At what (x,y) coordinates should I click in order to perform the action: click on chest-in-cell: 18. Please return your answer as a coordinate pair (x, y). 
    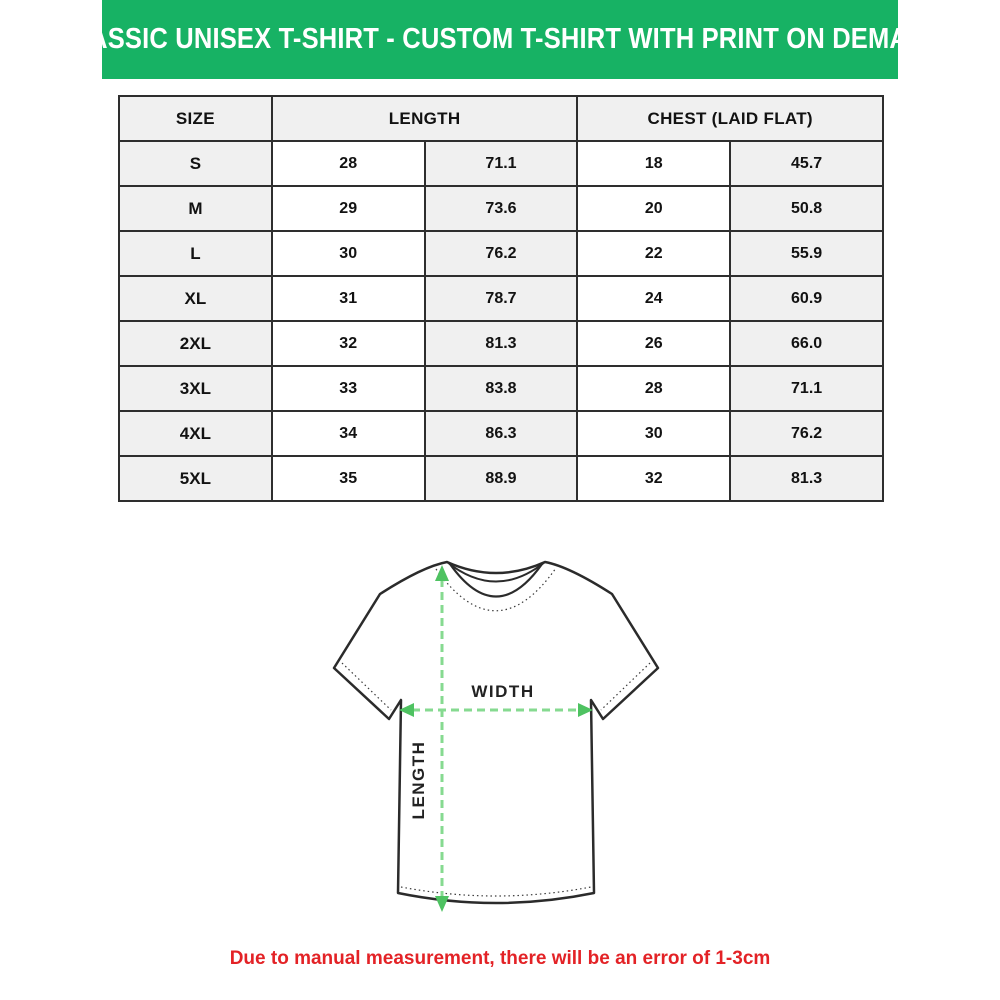
    Looking at the image, I should click on (654, 163).